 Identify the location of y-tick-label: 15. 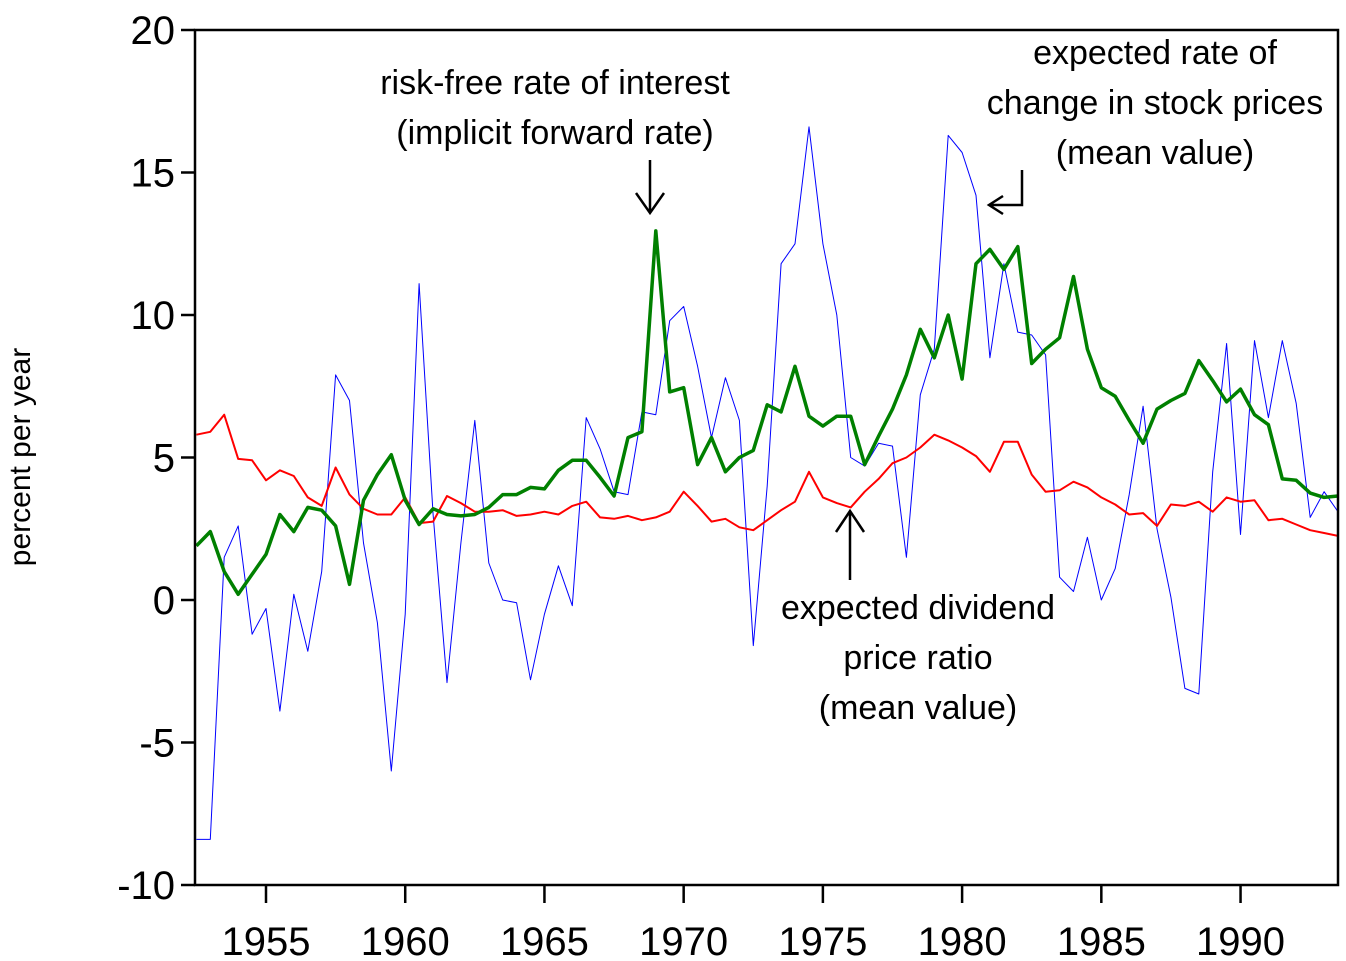
(153, 174).